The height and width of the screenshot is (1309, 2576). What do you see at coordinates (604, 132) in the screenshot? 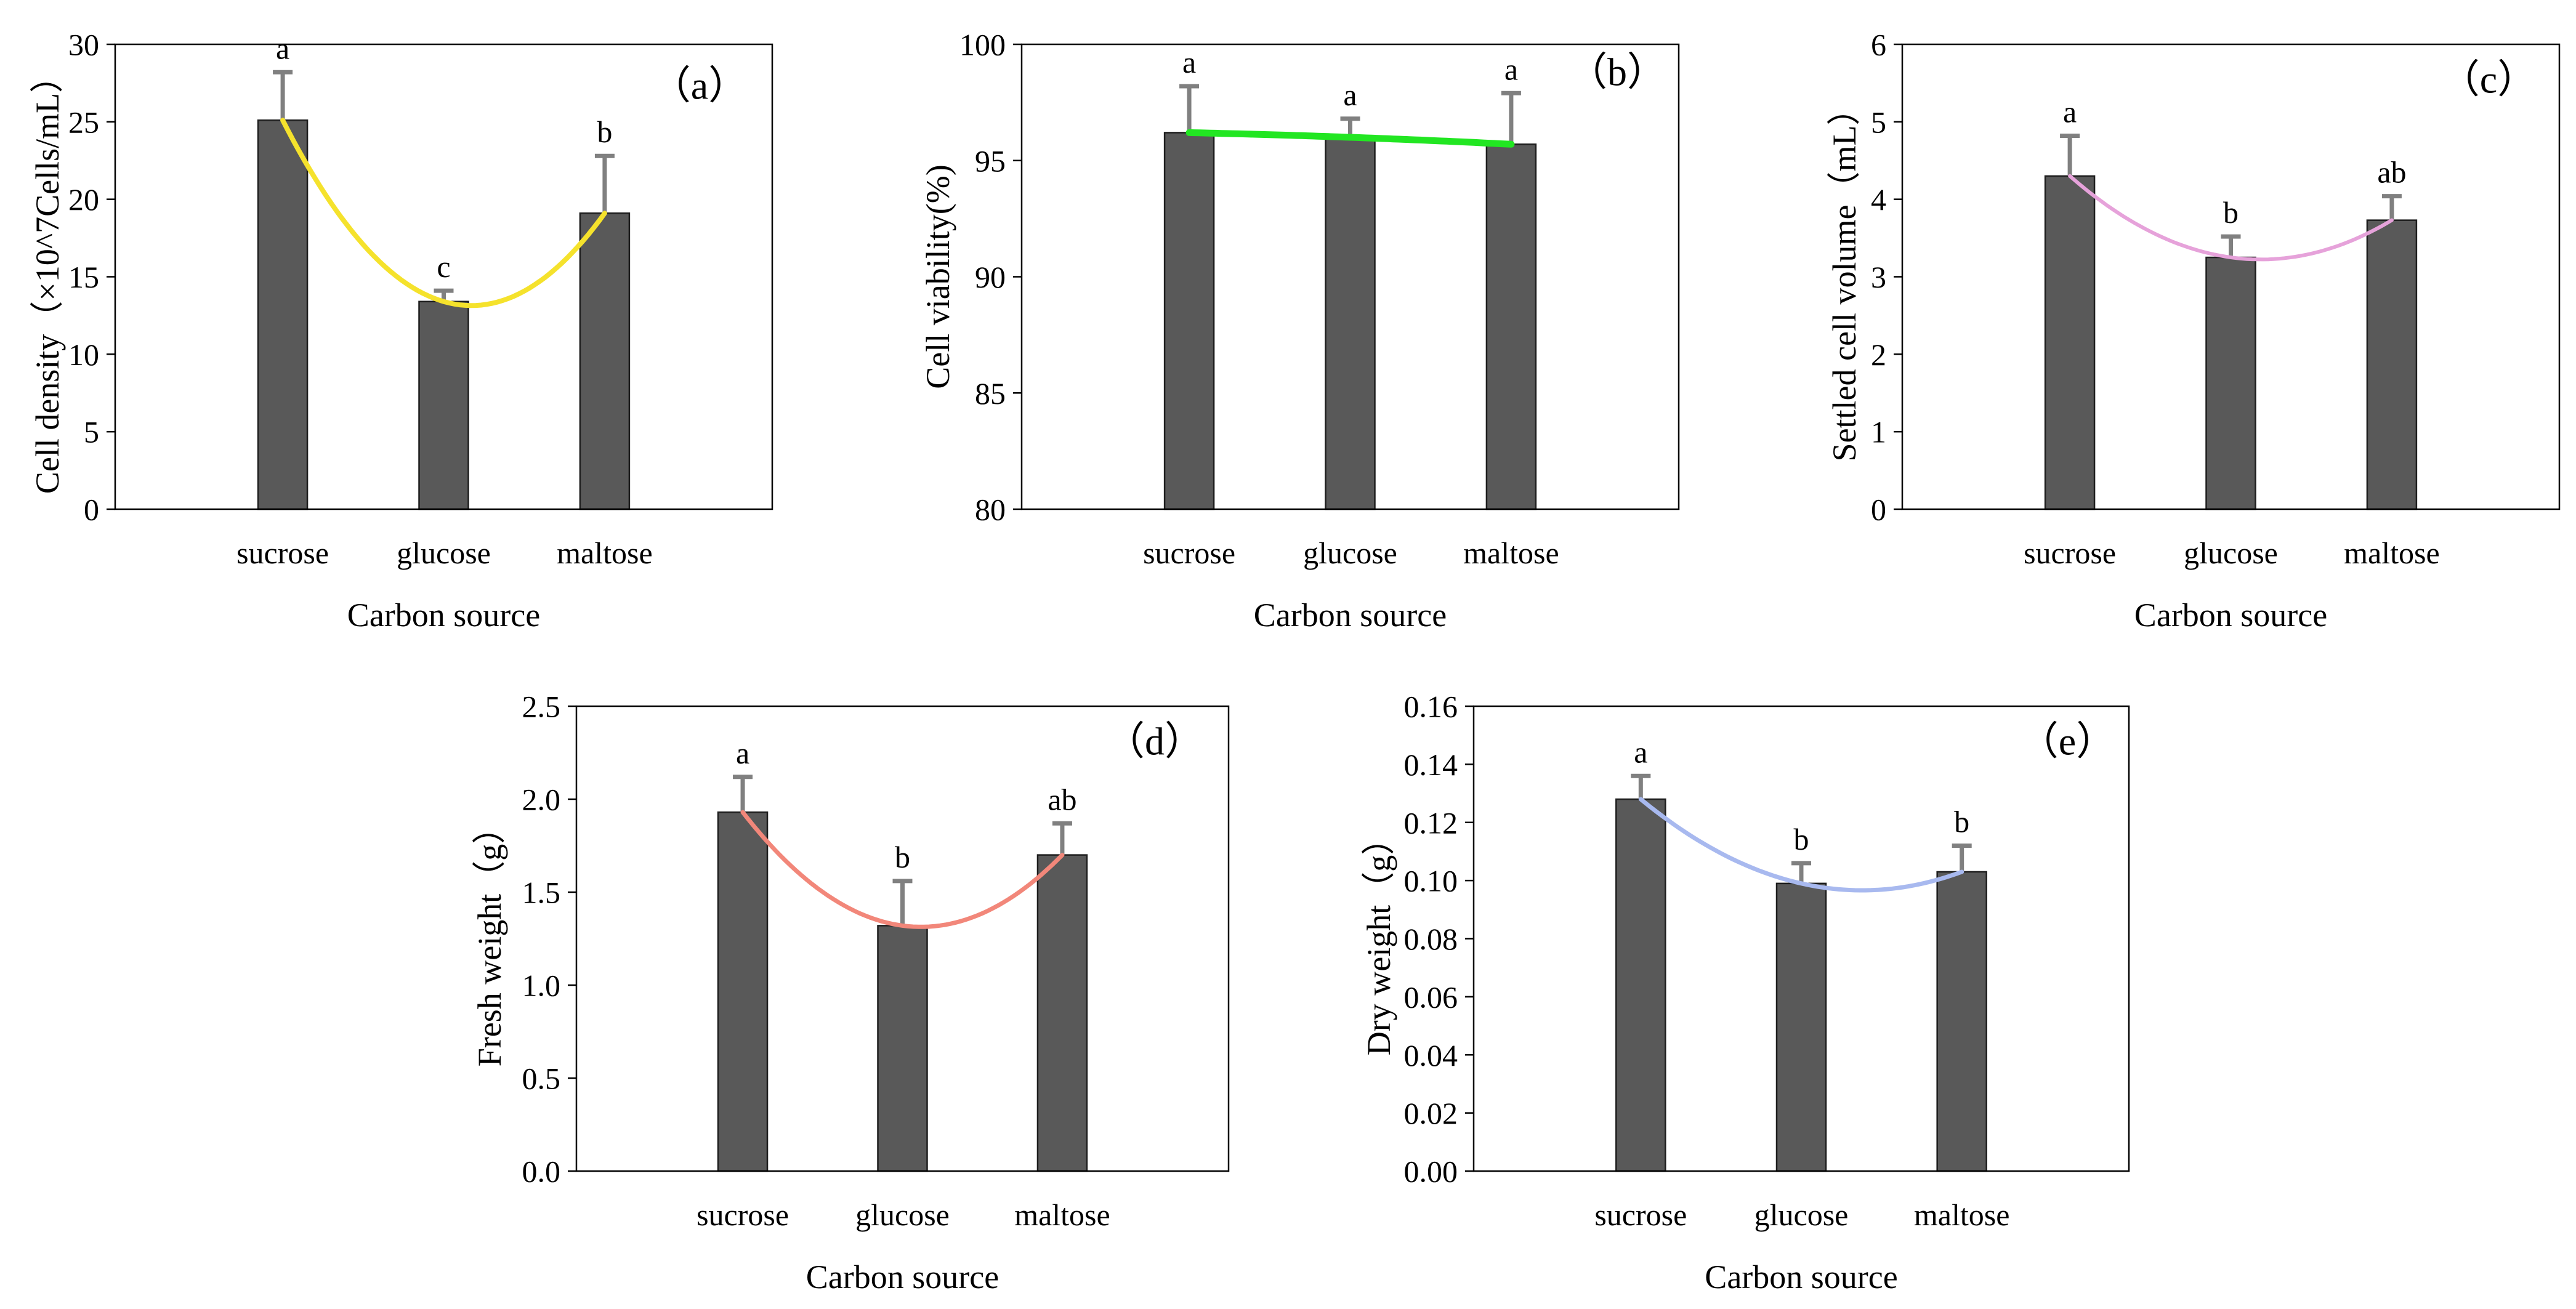
I see `significance-letter-maltose: b` at bounding box center [604, 132].